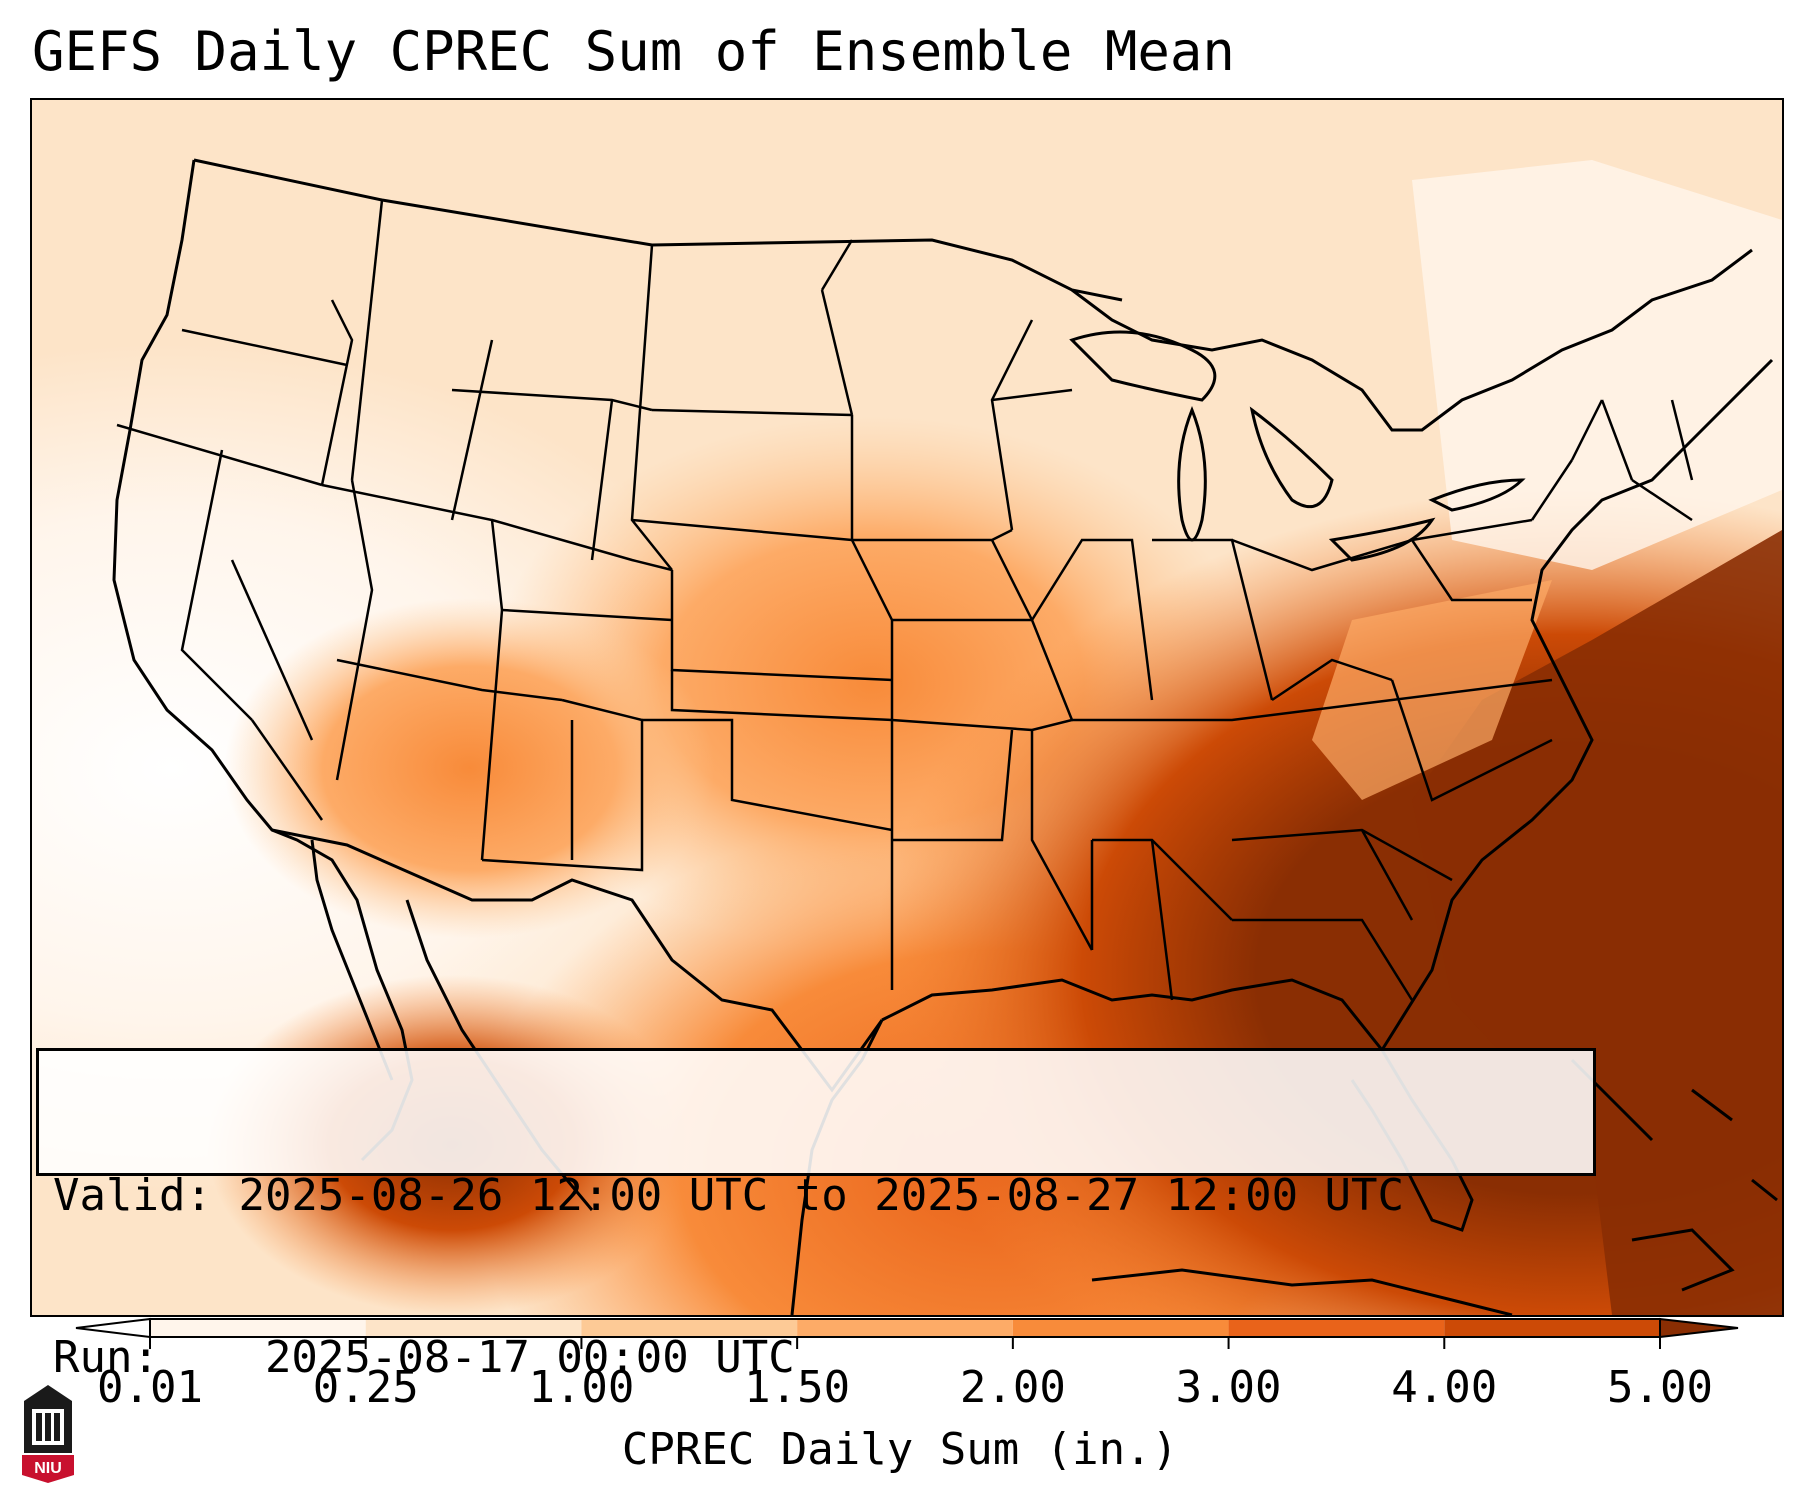  Describe the element at coordinates (797, 1387) in the screenshot. I see `colorbar-tick-label: 1.50` at that location.